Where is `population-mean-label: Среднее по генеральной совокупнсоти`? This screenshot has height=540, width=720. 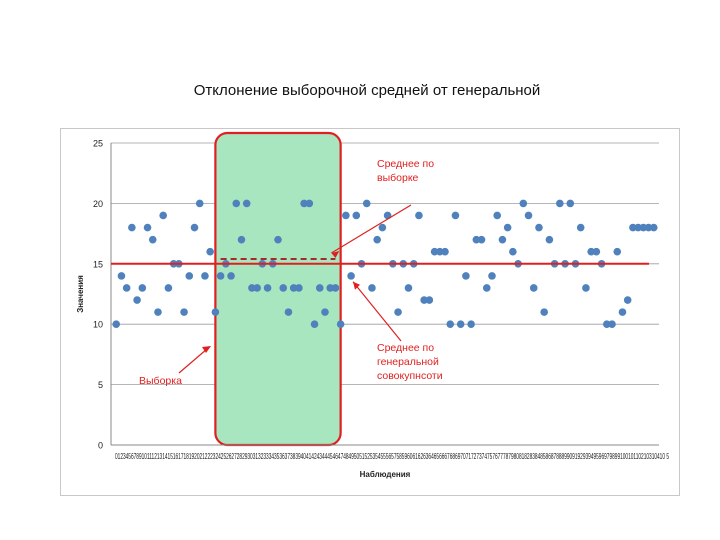 population-mean-label: Среднее по генеральной совокупнсоти is located at coordinates (410, 362).